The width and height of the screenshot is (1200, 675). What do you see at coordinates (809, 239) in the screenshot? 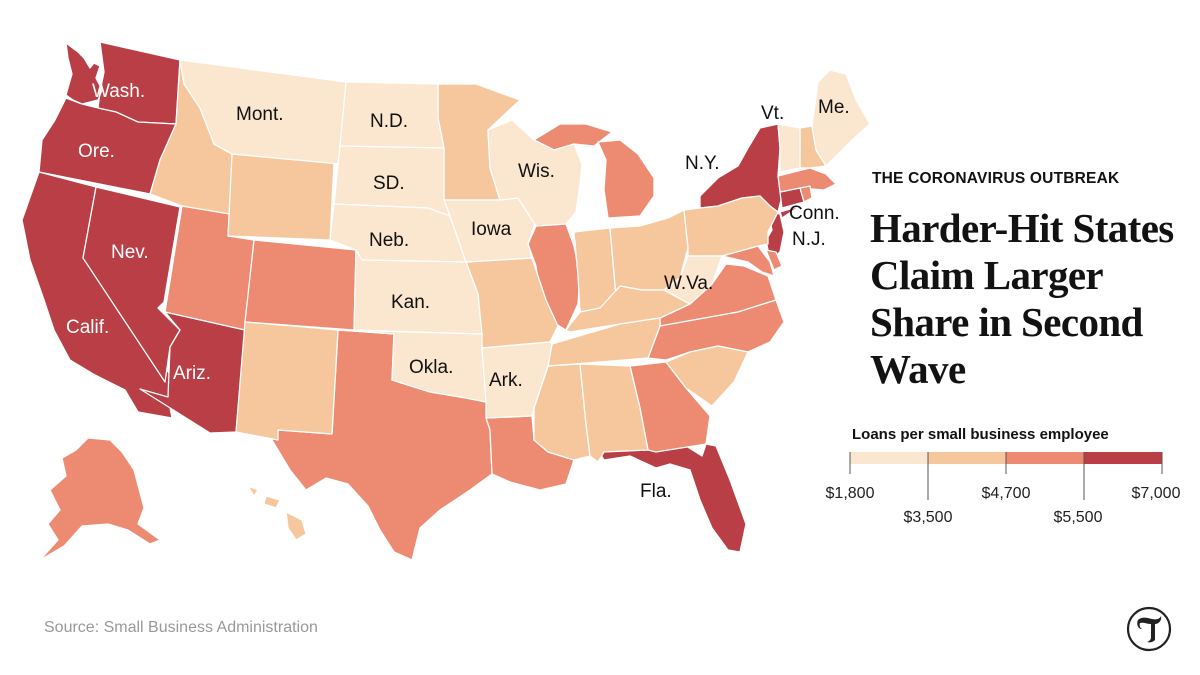
I see `label-new-jersey: N.J.` at bounding box center [809, 239].